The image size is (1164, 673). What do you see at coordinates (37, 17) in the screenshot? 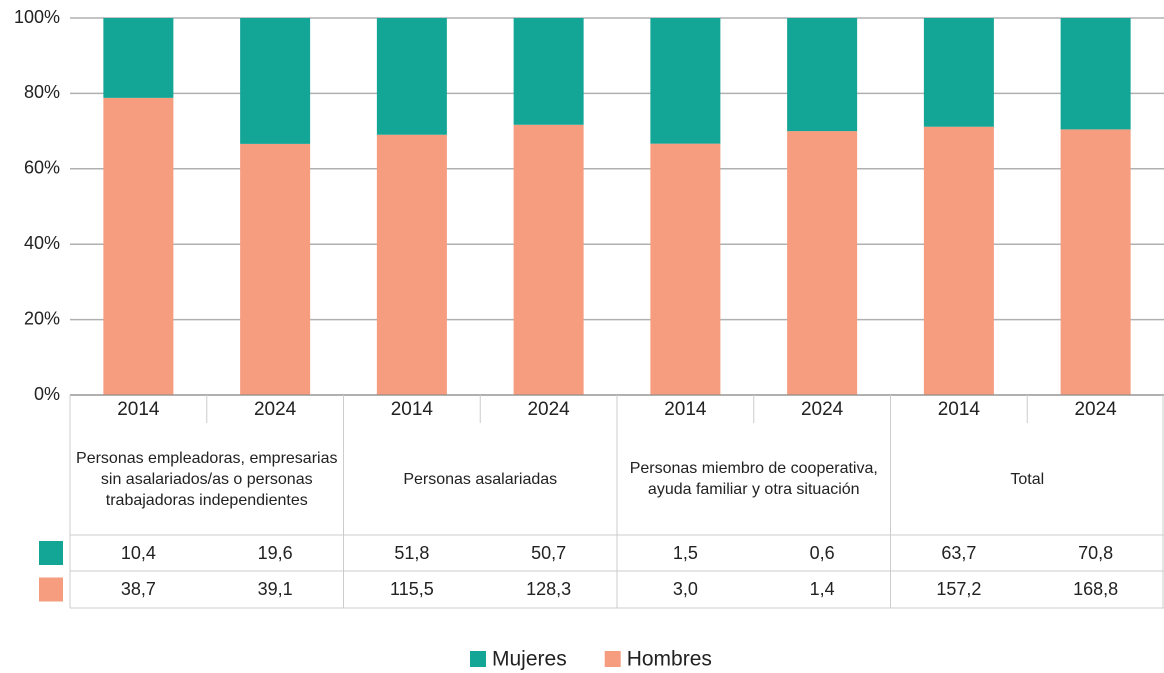
I see `y-tick-label: 100%` at bounding box center [37, 17].